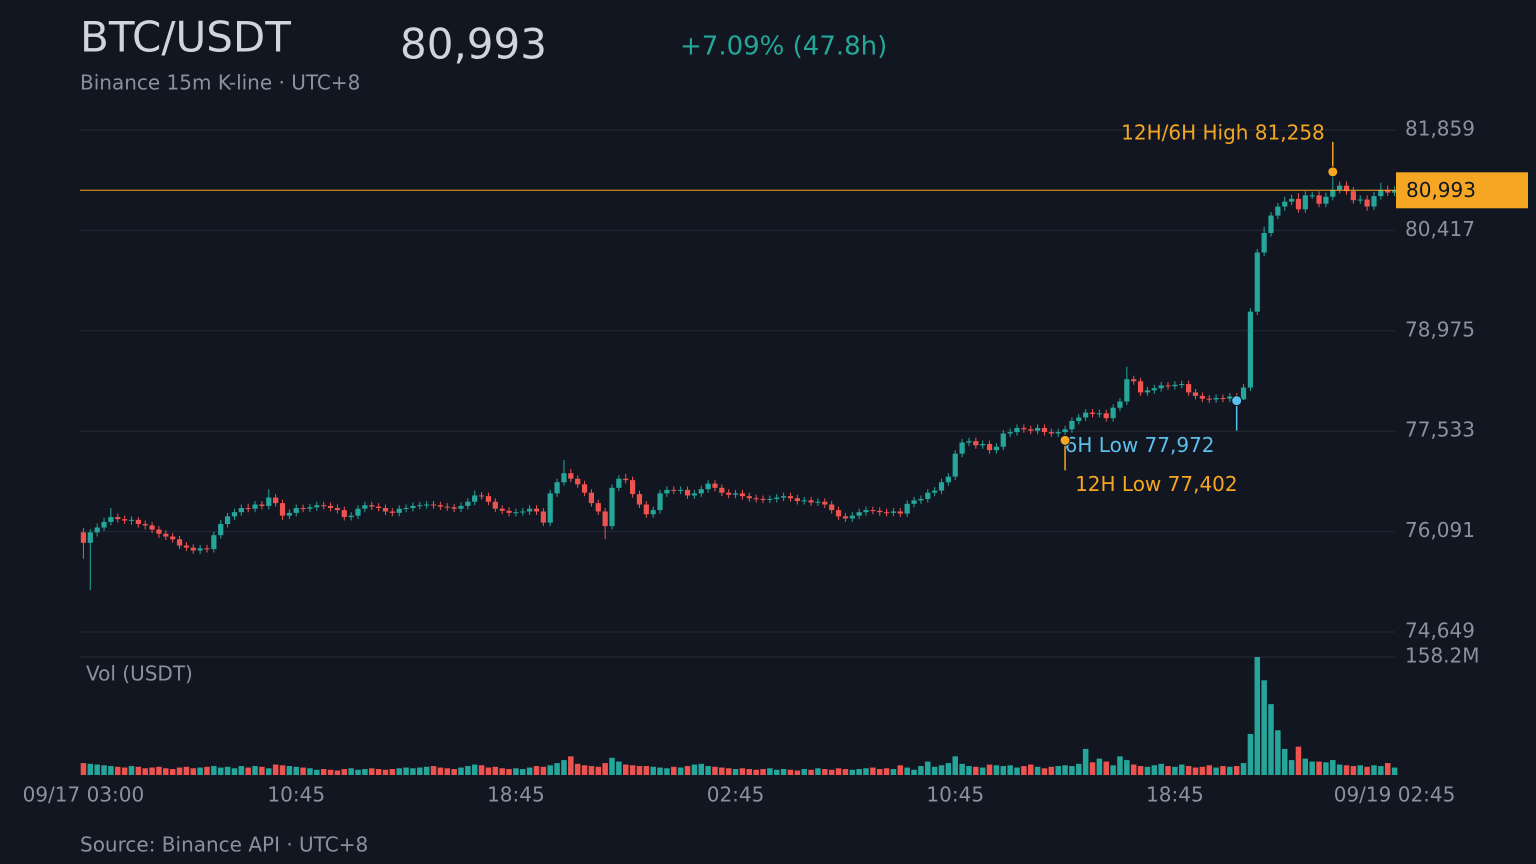 The image size is (1536, 864). Describe the element at coordinates (1395, 795) in the screenshot. I see `x-tick-label: 09/19 02:45` at that location.